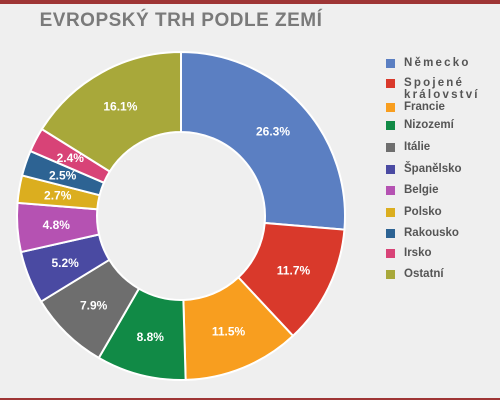 The height and width of the screenshot is (400, 500). I want to click on legend-label: Polsko, so click(423, 212).